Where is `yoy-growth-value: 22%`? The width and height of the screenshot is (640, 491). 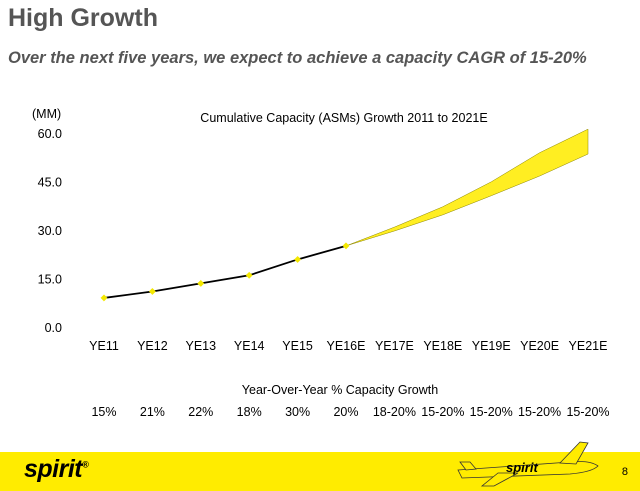 yoy-growth-value: 22% is located at coordinates (201, 412).